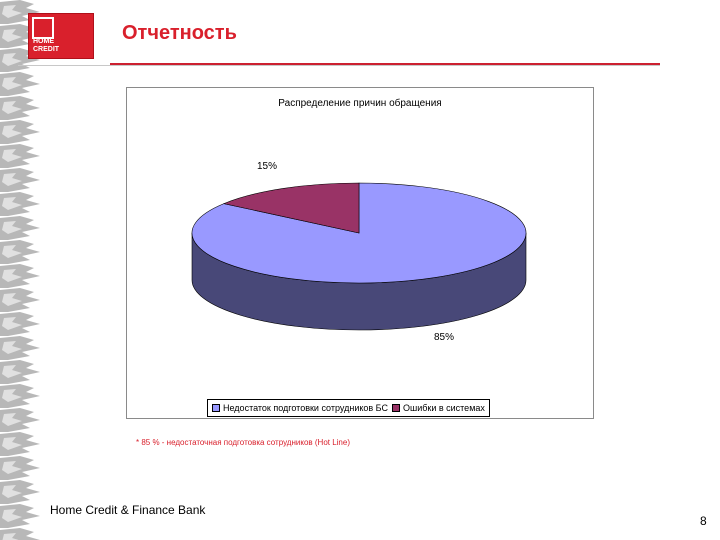 The height and width of the screenshot is (540, 720). Describe the element at coordinates (703, 521) in the screenshot. I see `page-number: 8` at that location.